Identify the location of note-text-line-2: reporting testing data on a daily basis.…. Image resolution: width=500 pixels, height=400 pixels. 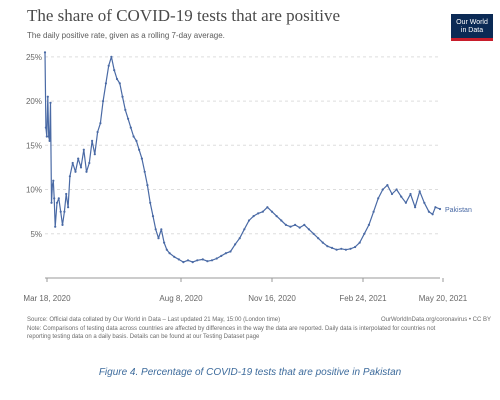
(143, 337).